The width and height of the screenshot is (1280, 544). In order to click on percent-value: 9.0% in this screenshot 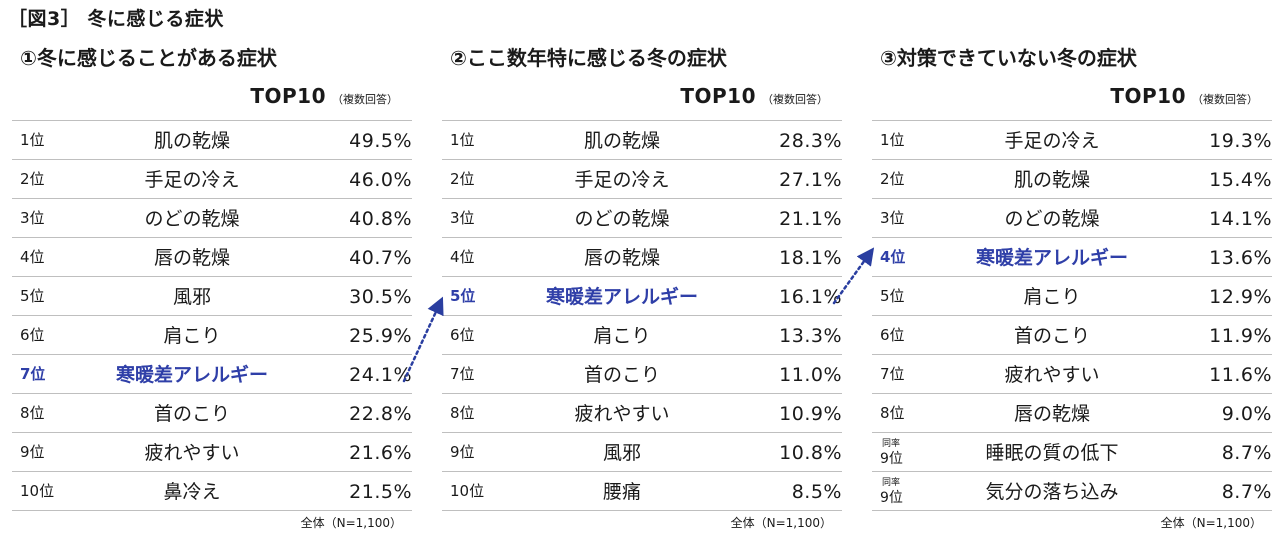, I will do `click(1246, 414)`.